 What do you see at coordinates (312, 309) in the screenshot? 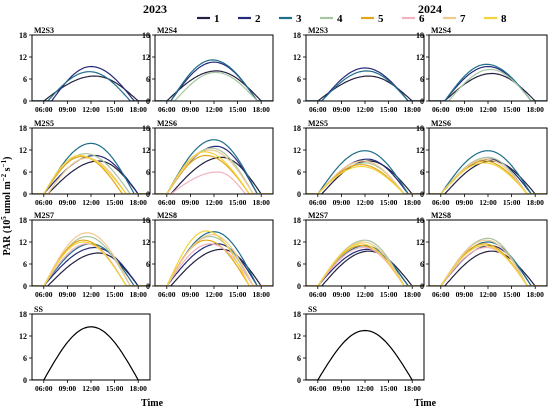
I see `panel-title: SS` at bounding box center [312, 309].